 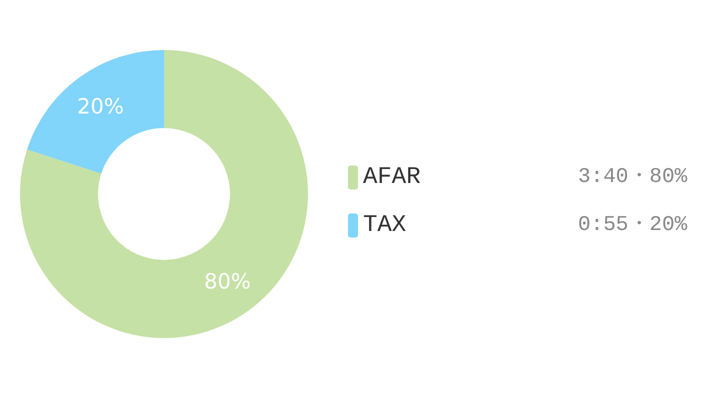 I want to click on data-label: 80%, so click(x=227, y=281).